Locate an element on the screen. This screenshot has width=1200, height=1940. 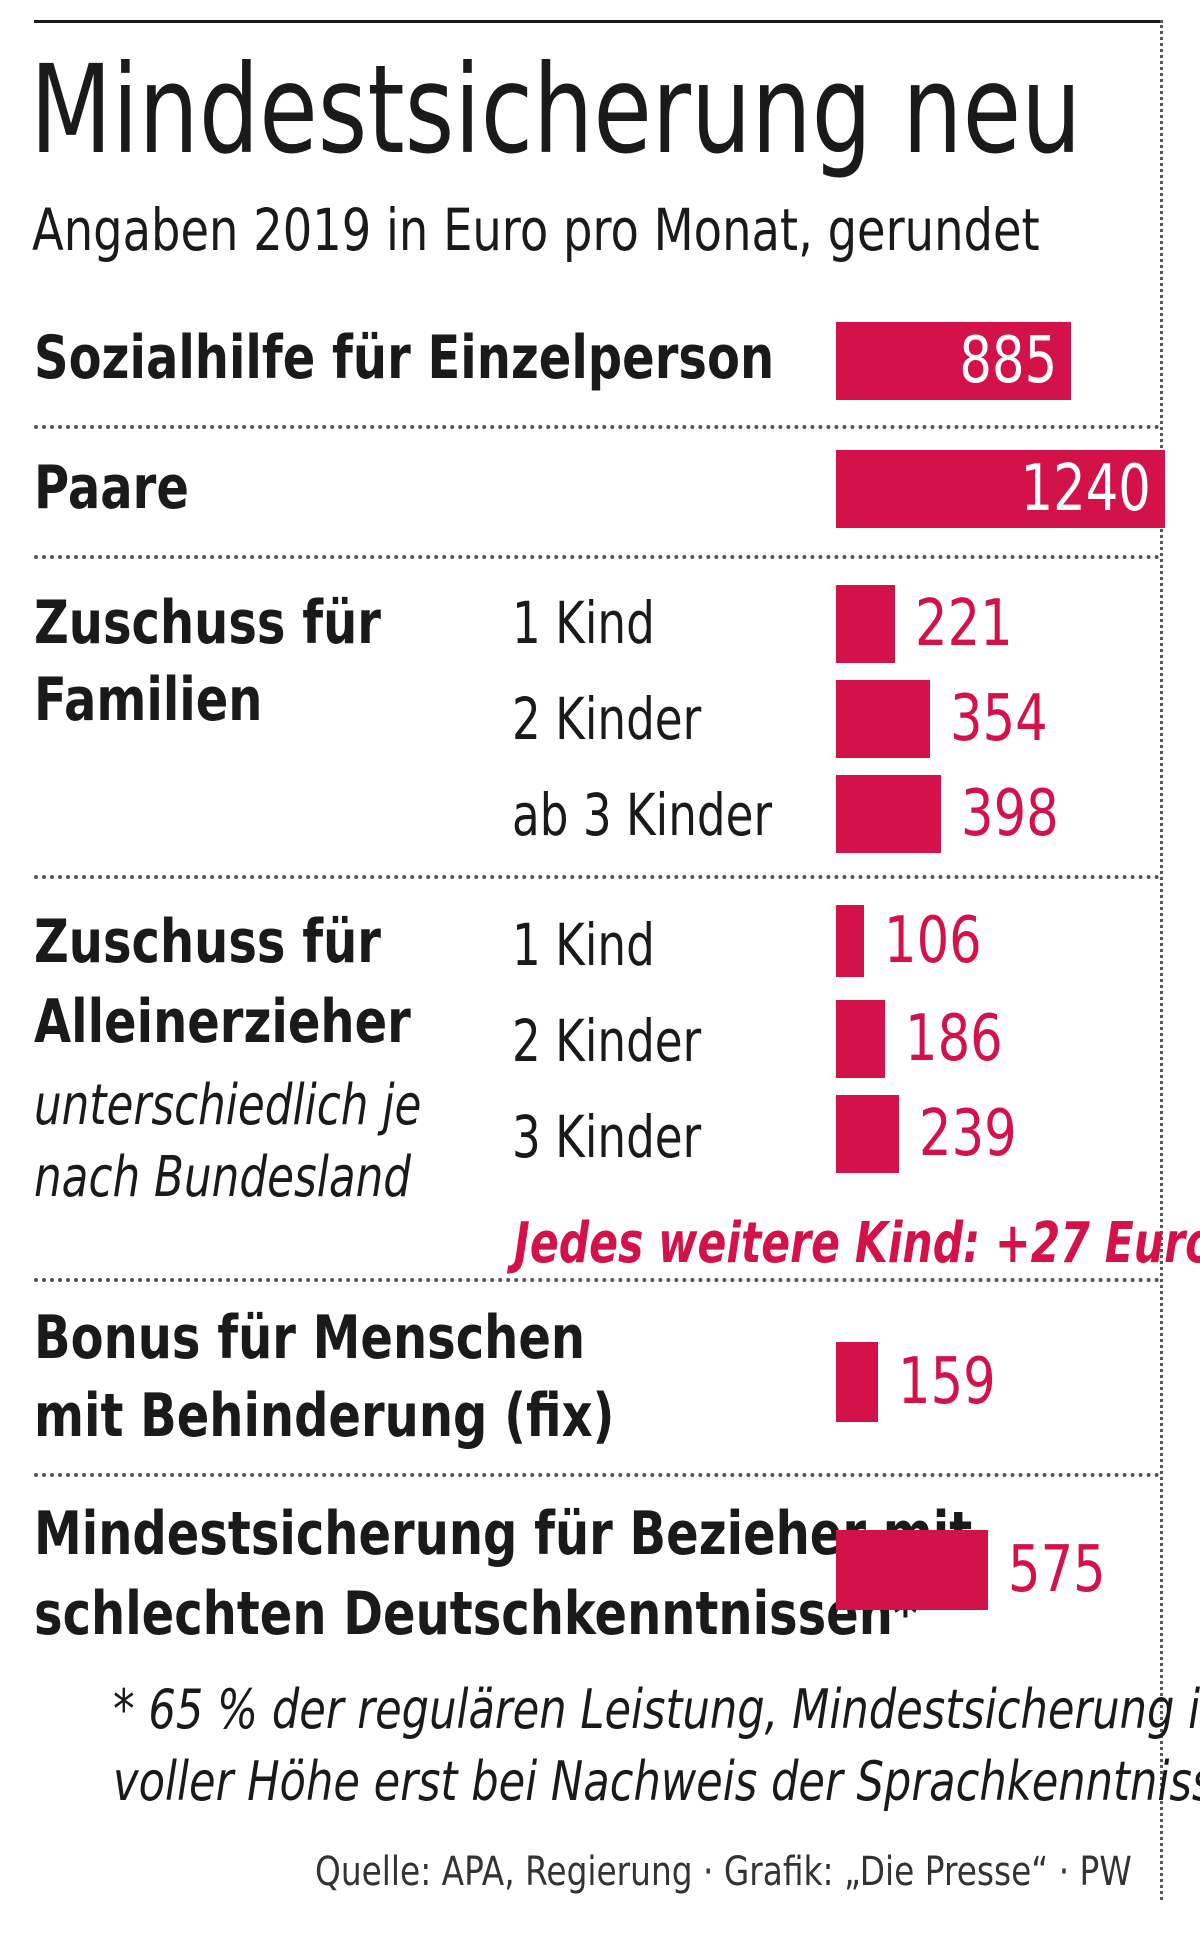
label-familien-line1: Zuschuss für is located at coordinates (207, 623).